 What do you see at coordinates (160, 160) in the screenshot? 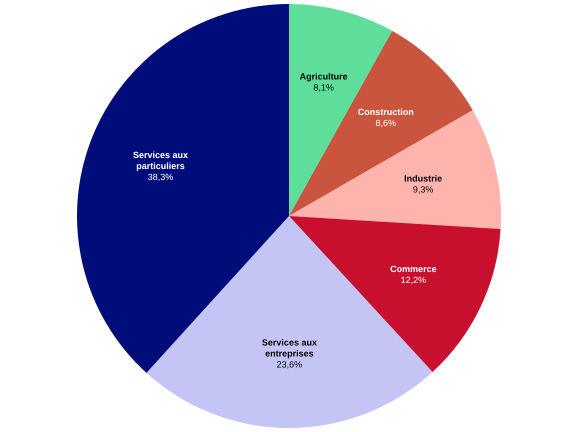
I see `slice-label: Services aux particuliers` at bounding box center [160, 160].